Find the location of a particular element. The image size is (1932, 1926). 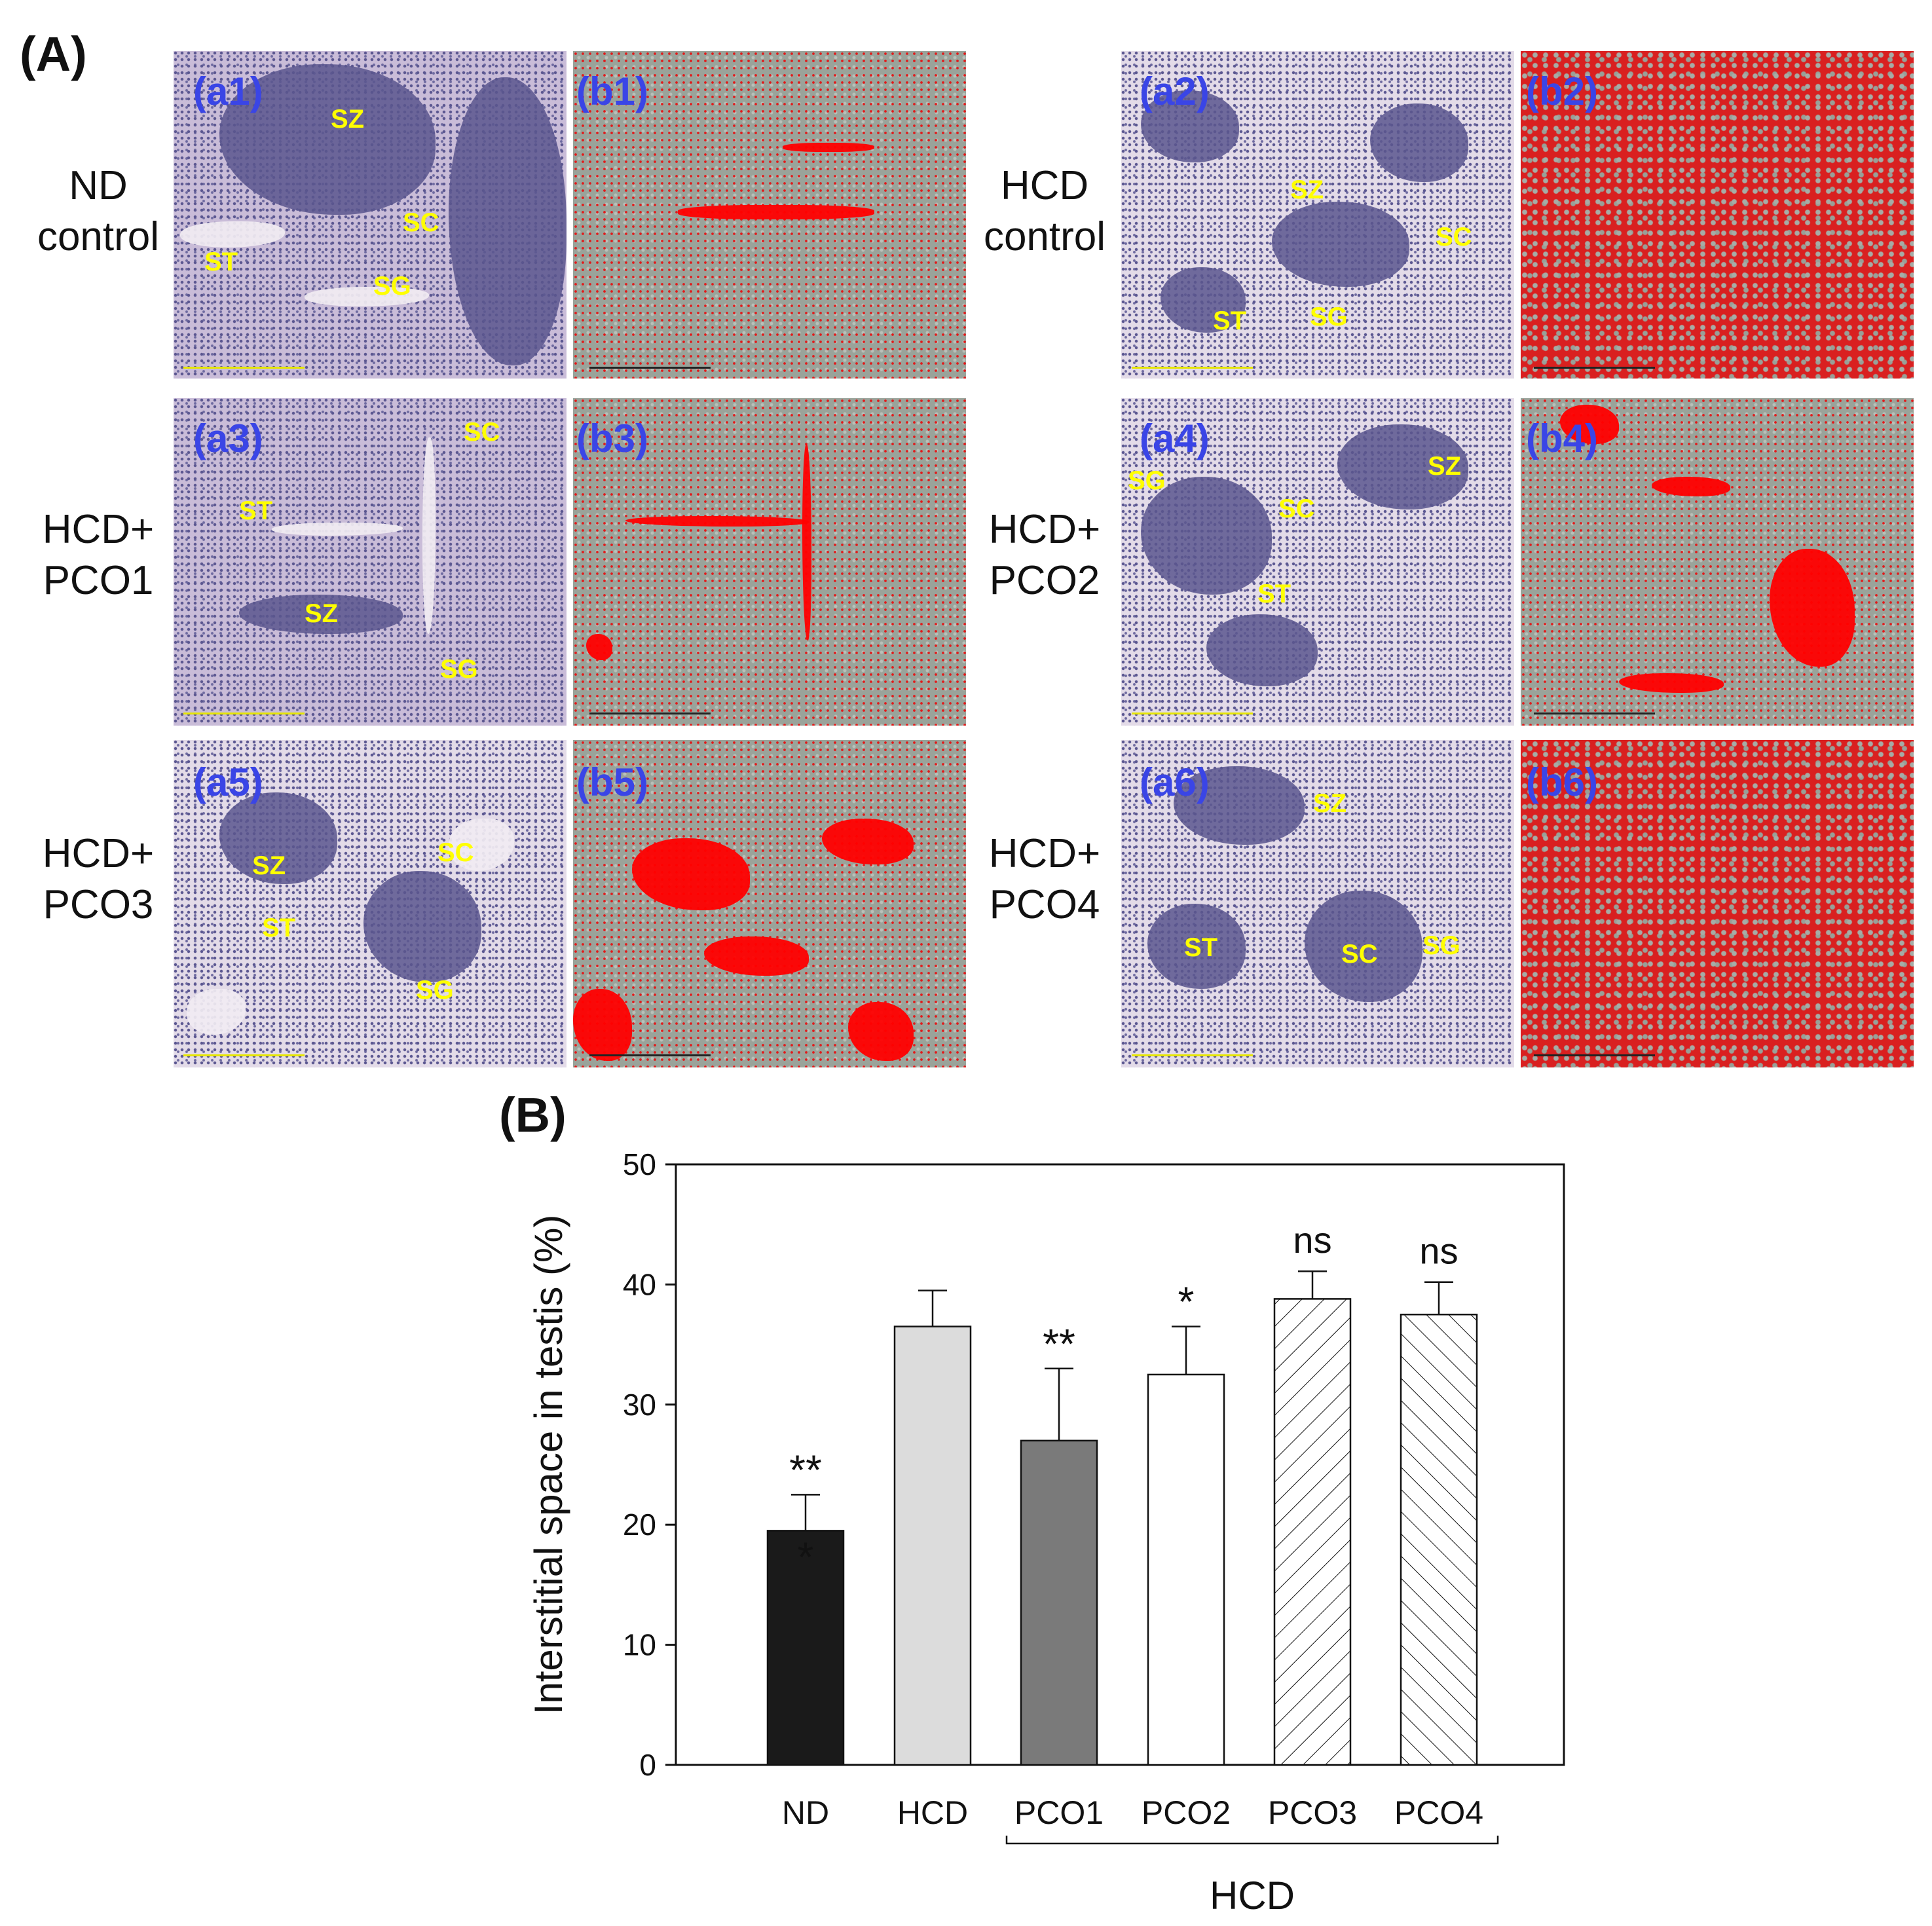

x-tick-label: PCO4 is located at coordinates (1438, 1812).